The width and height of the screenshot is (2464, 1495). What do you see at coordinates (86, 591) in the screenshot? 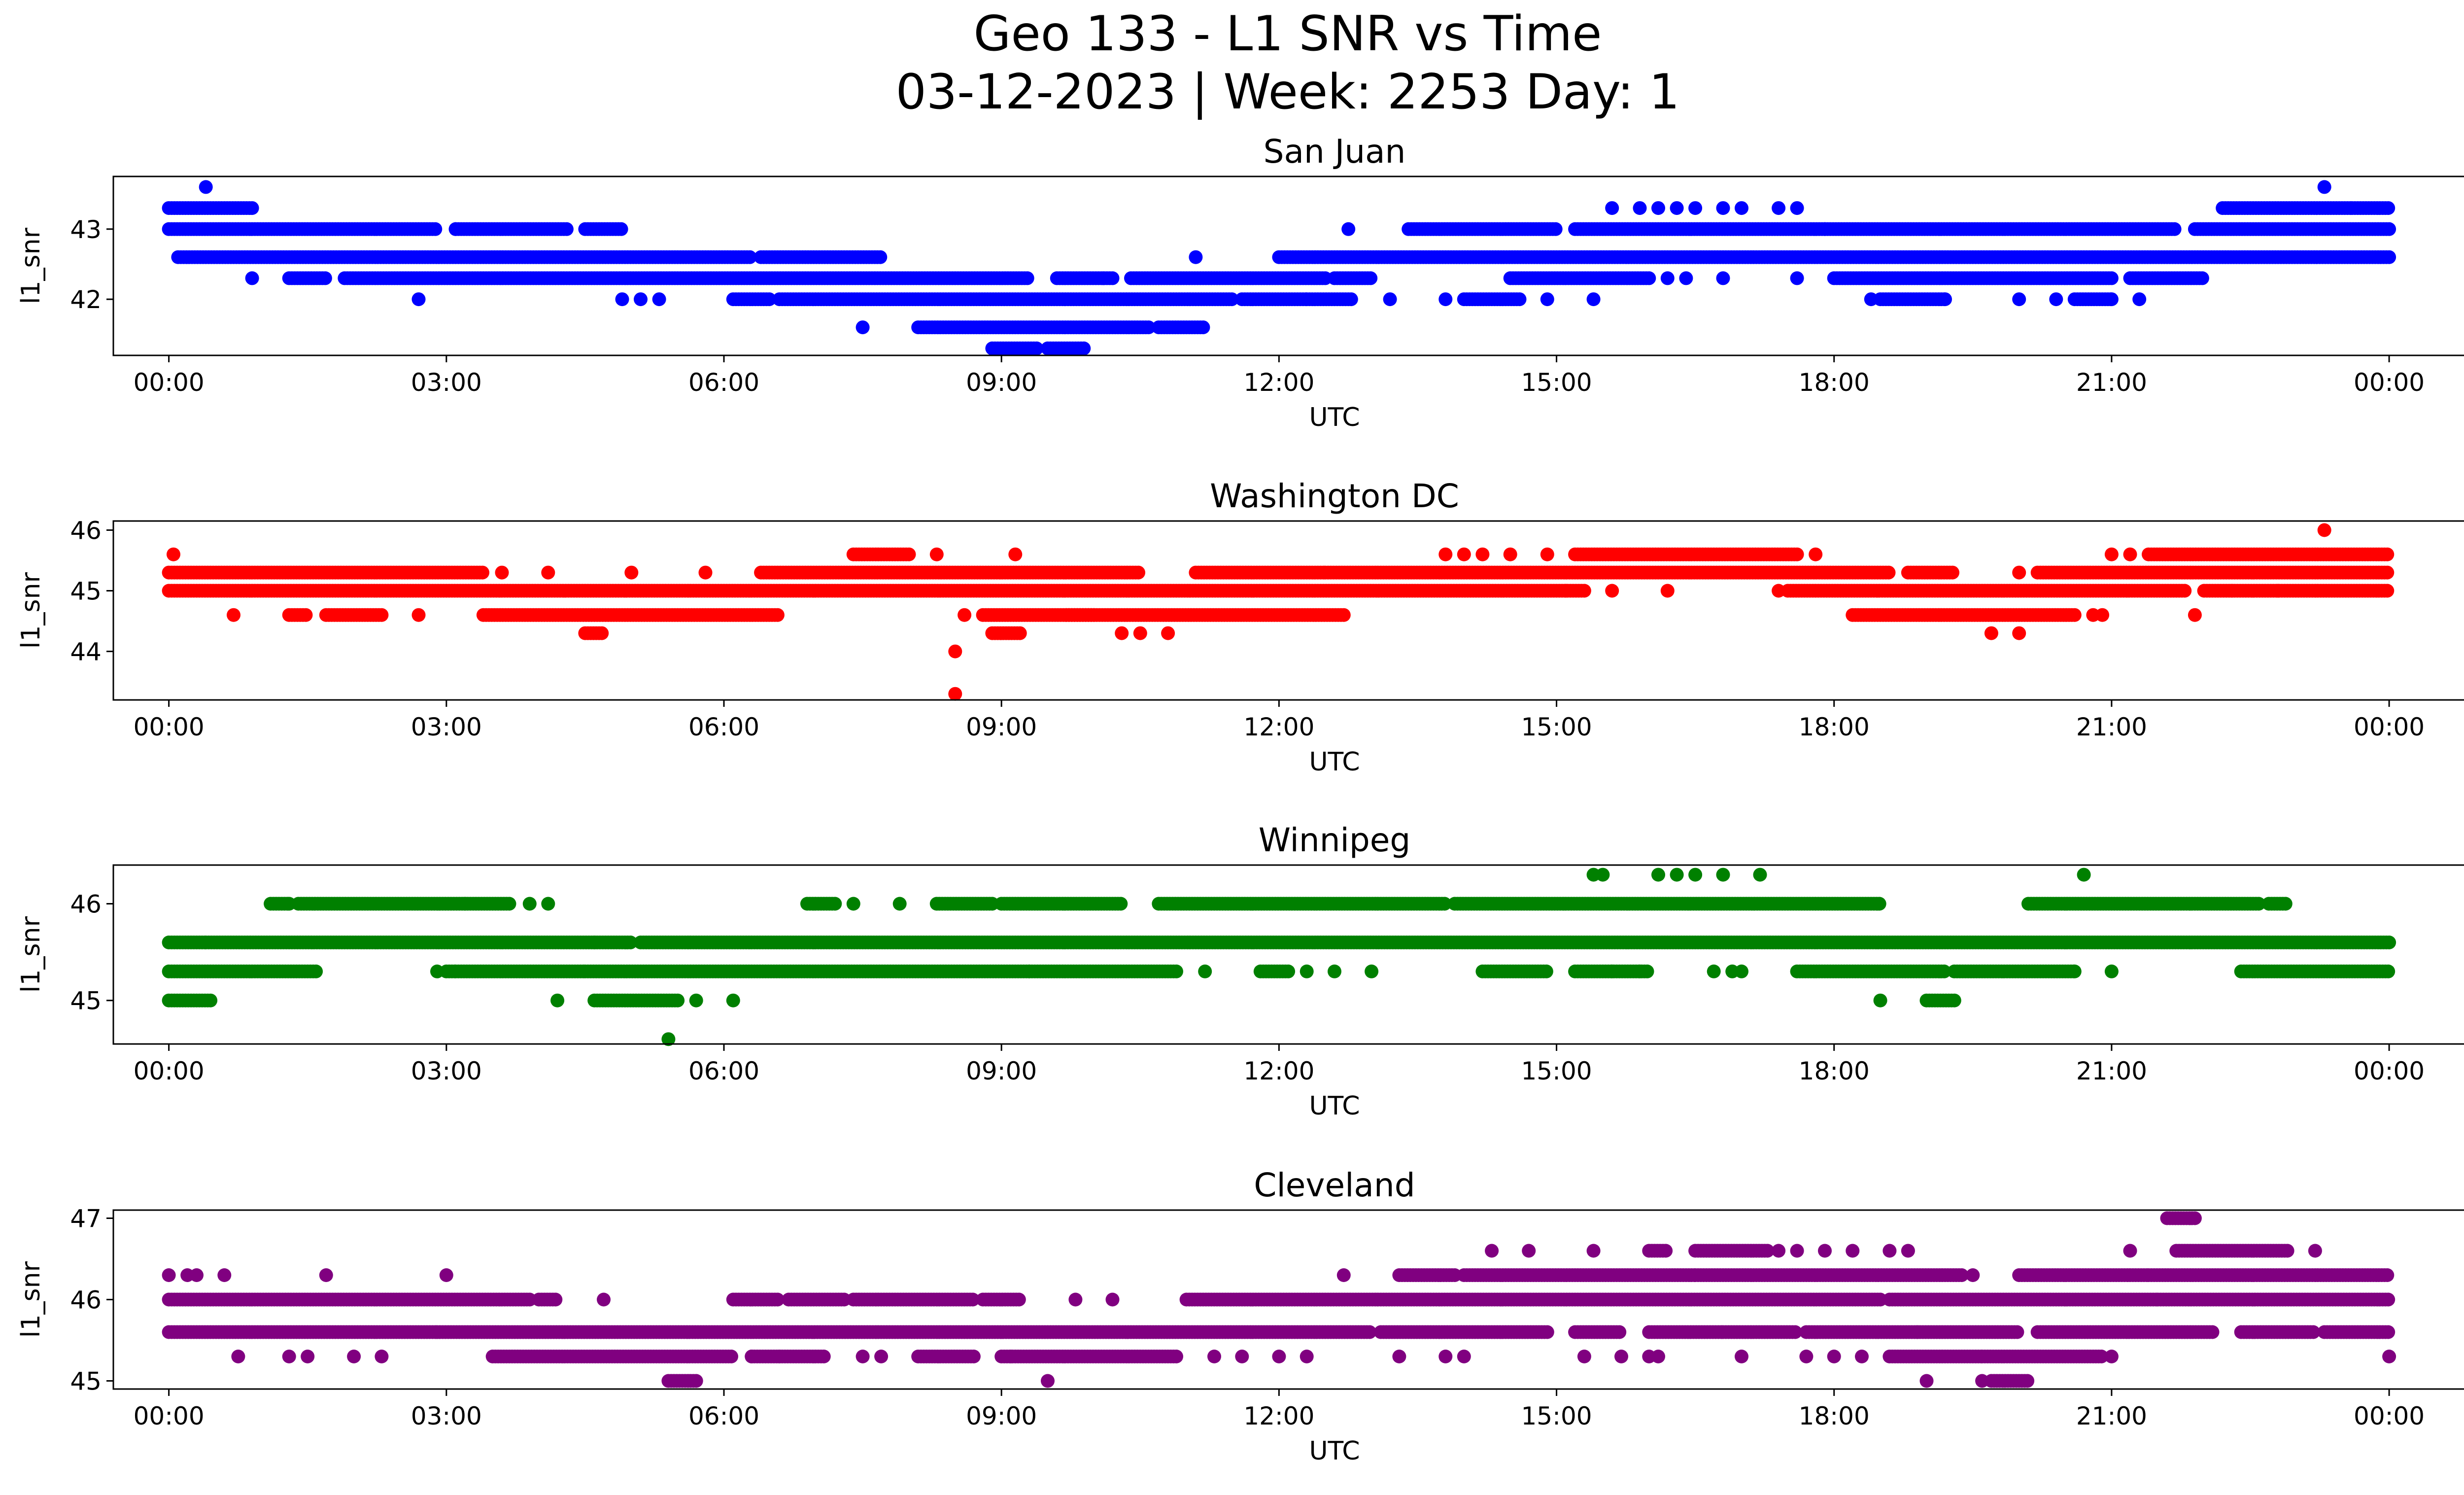
I see `y-tick-label: 45` at bounding box center [86, 591].